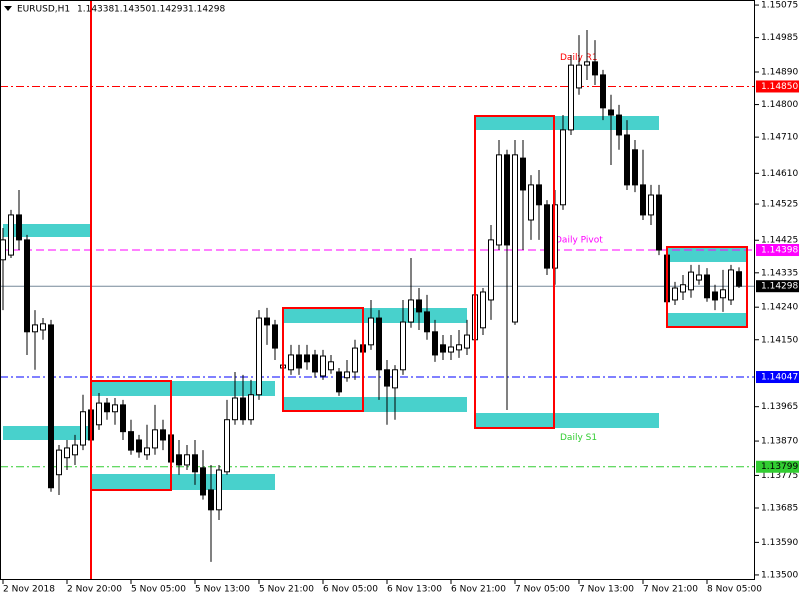 The height and width of the screenshot is (600, 800). What do you see at coordinates (542, 590) in the screenshot?
I see `x-tick-label: 7 Nov 05:00` at bounding box center [542, 590].